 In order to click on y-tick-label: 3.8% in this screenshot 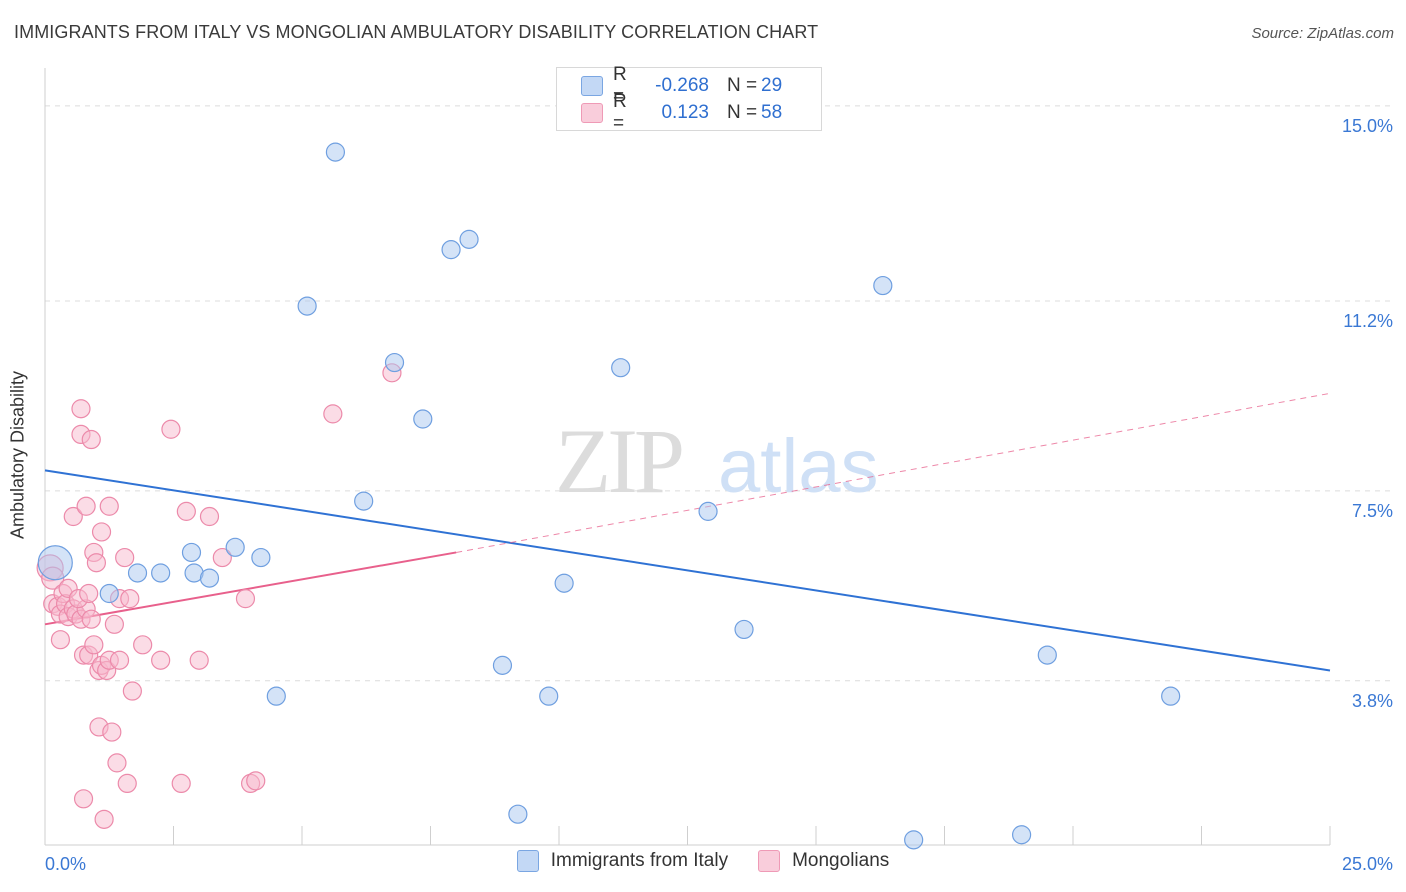, I will do `click(1372, 701)`.